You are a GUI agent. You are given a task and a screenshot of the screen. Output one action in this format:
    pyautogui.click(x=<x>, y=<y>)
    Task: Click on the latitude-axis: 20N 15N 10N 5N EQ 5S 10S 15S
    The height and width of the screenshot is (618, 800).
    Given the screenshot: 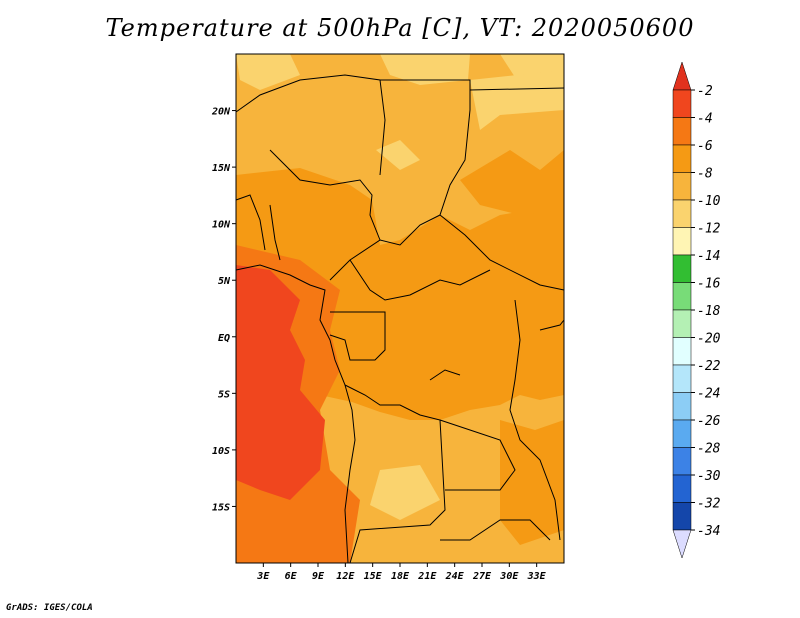 What is the action you would take?
    pyautogui.click(x=223, y=310)
    